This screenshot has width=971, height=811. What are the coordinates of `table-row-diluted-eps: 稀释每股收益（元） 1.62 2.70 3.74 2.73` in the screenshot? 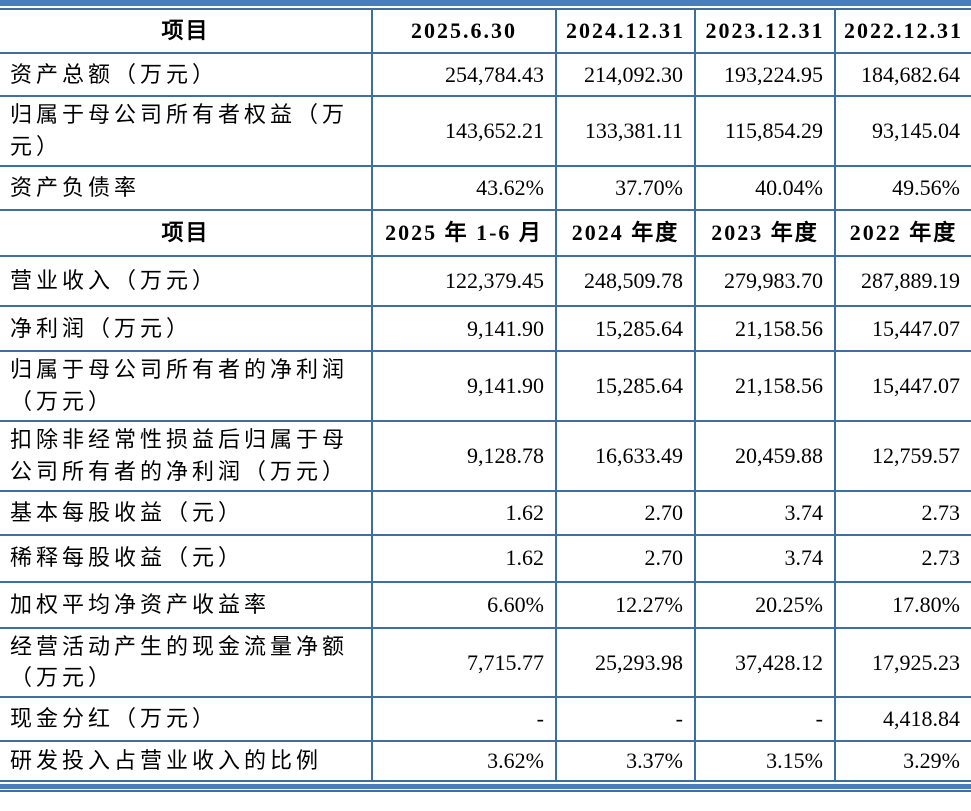 It's located at (485, 558).